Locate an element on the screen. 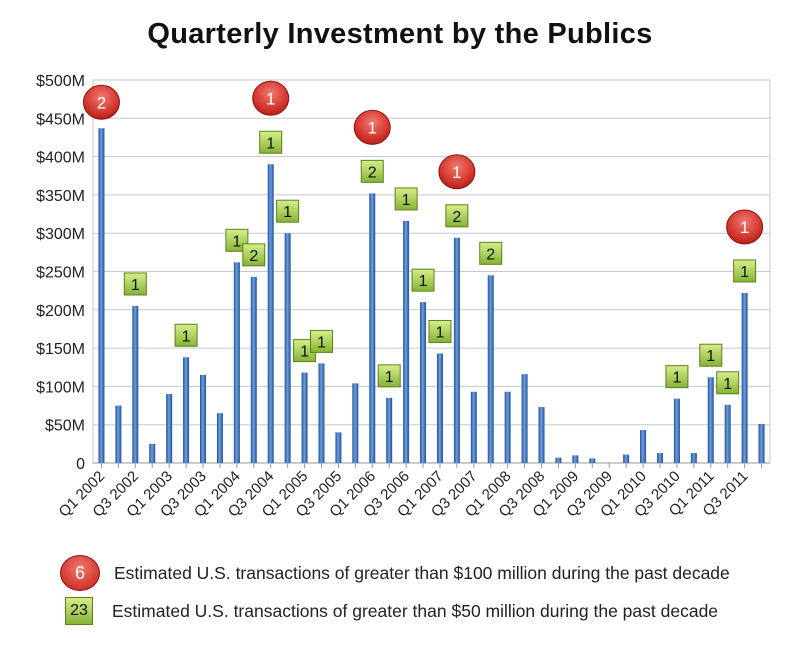  bar-q4-2007 is located at coordinates (490, 369).